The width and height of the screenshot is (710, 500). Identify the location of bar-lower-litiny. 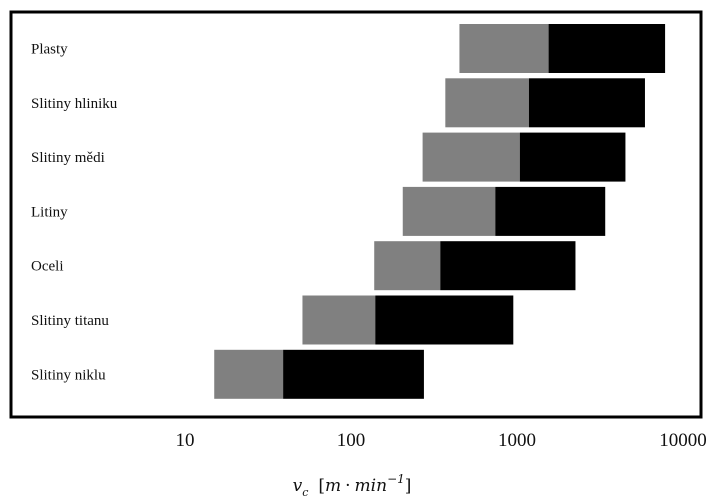
(449, 211).